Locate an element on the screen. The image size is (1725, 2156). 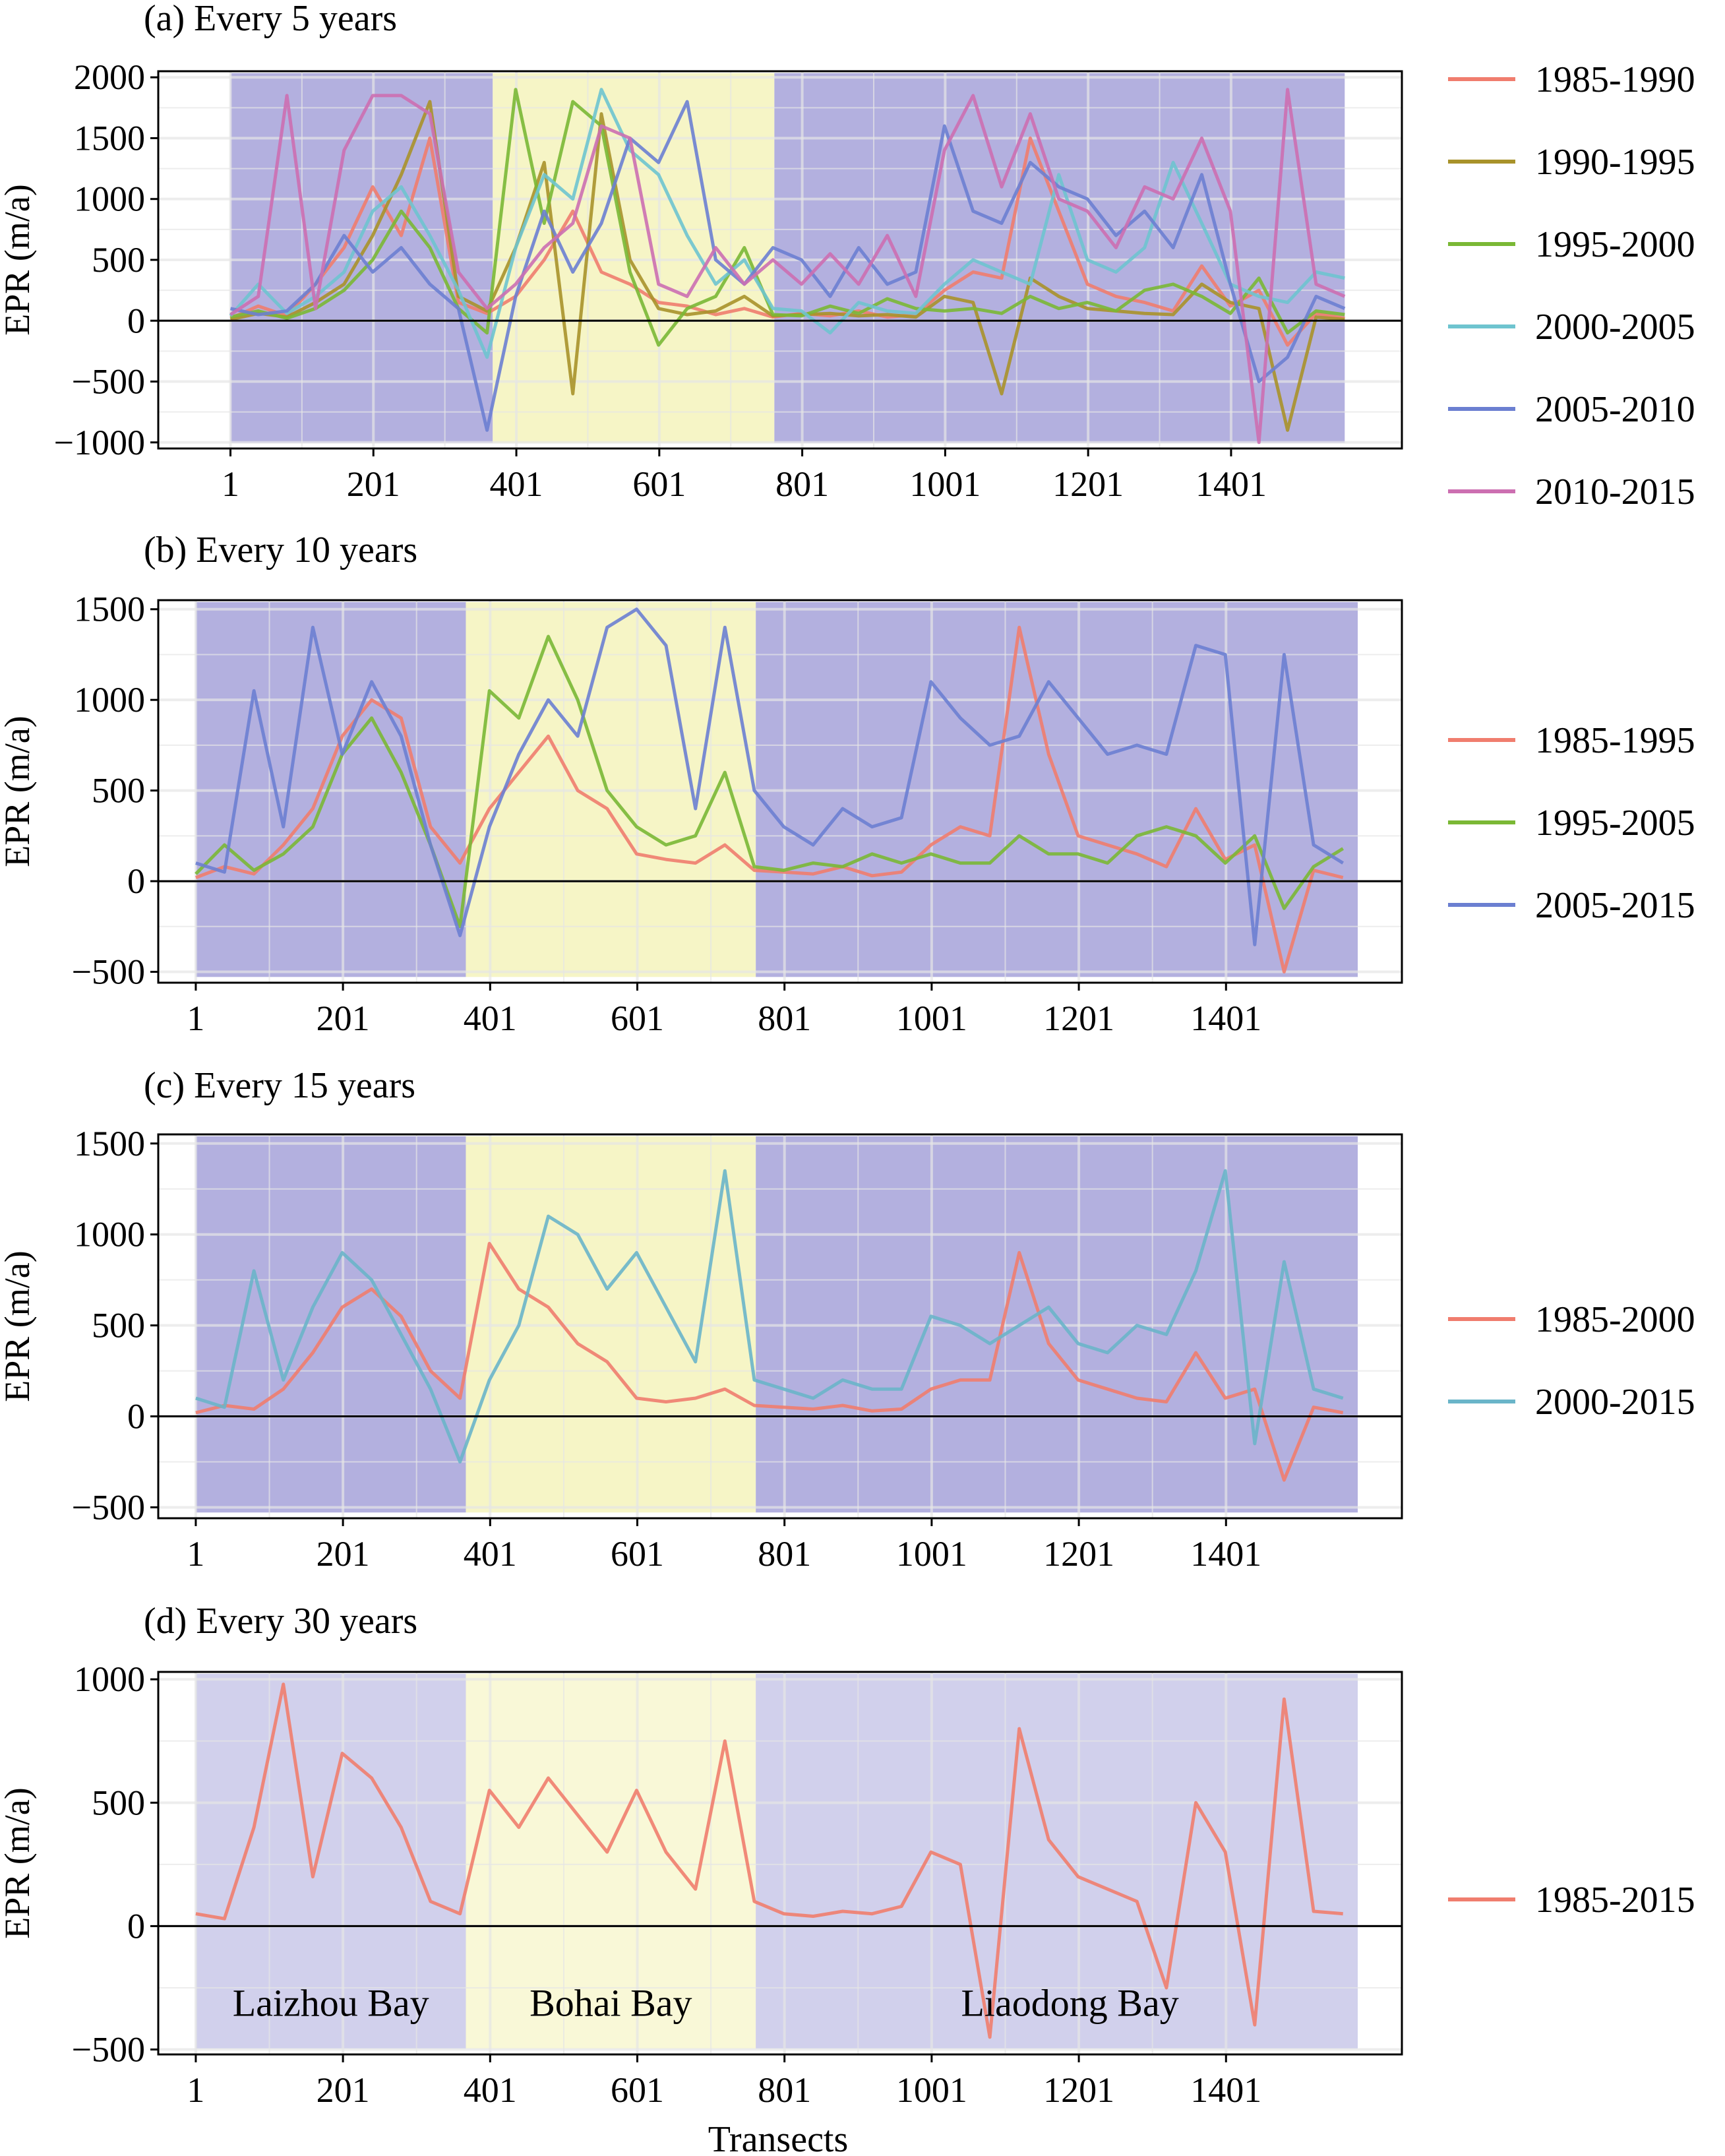
region-label: Bohai Bay is located at coordinates (611, 2002).